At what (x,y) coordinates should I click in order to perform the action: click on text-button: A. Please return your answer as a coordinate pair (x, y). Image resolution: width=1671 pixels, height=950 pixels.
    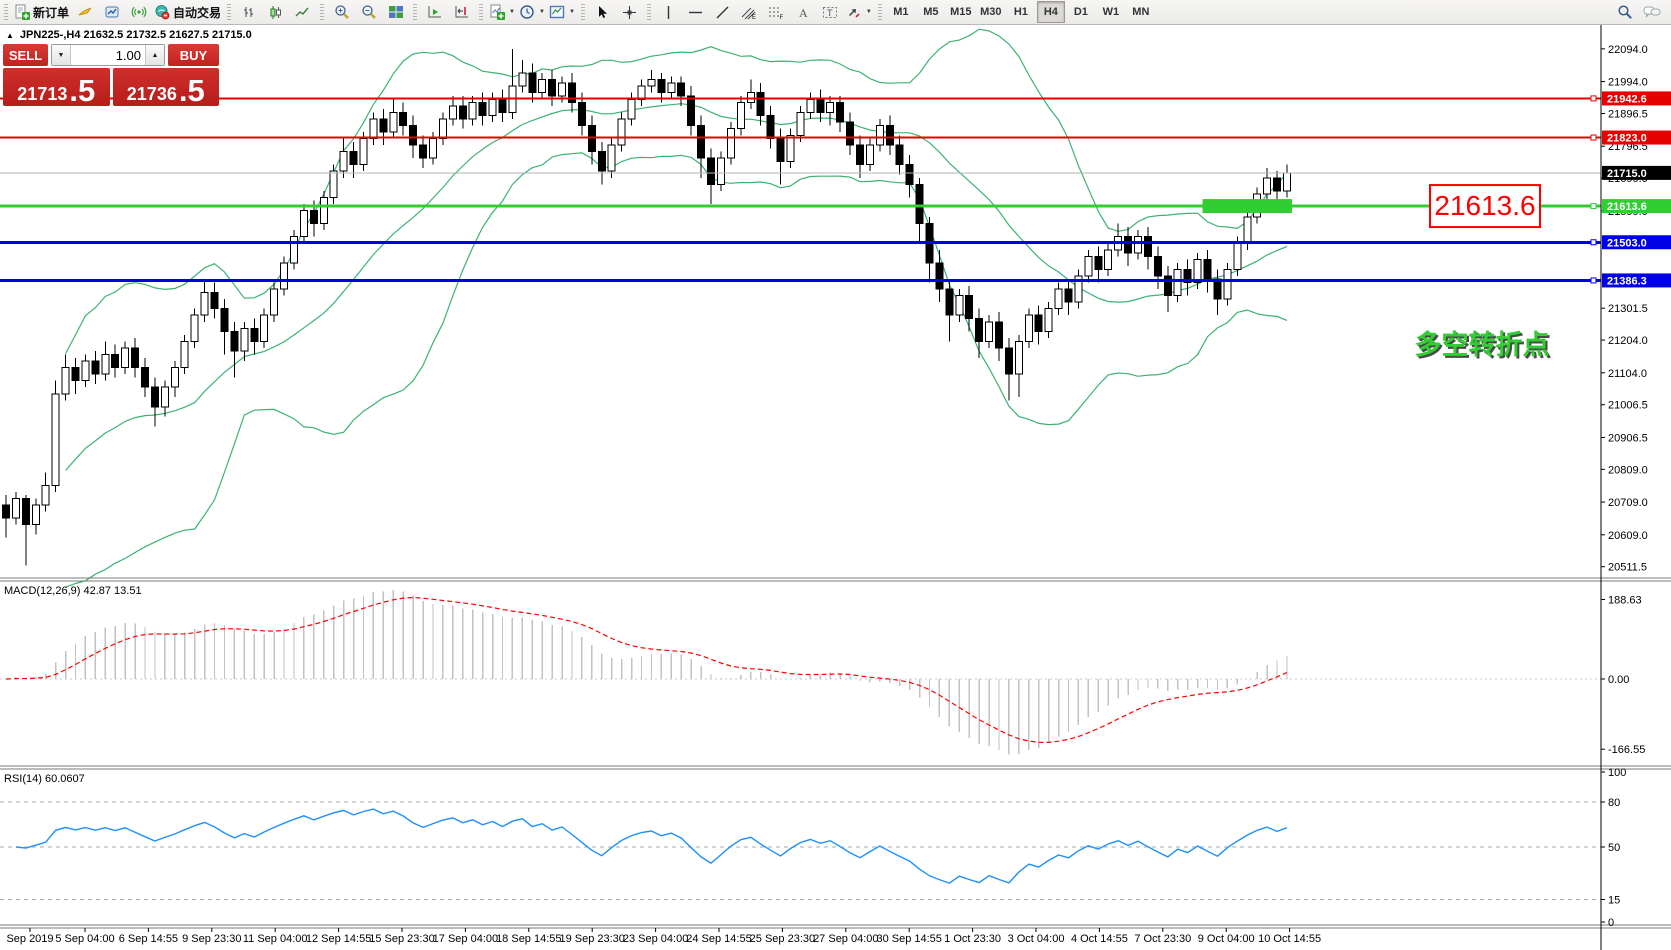
    Looking at the image, I should click on (803, 12).